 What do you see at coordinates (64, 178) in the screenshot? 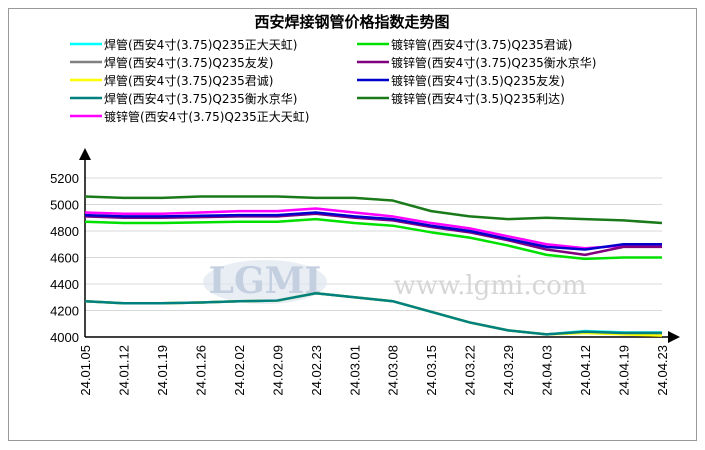
I see `y-tick-label: 5200` at bounding box center [64, 178].